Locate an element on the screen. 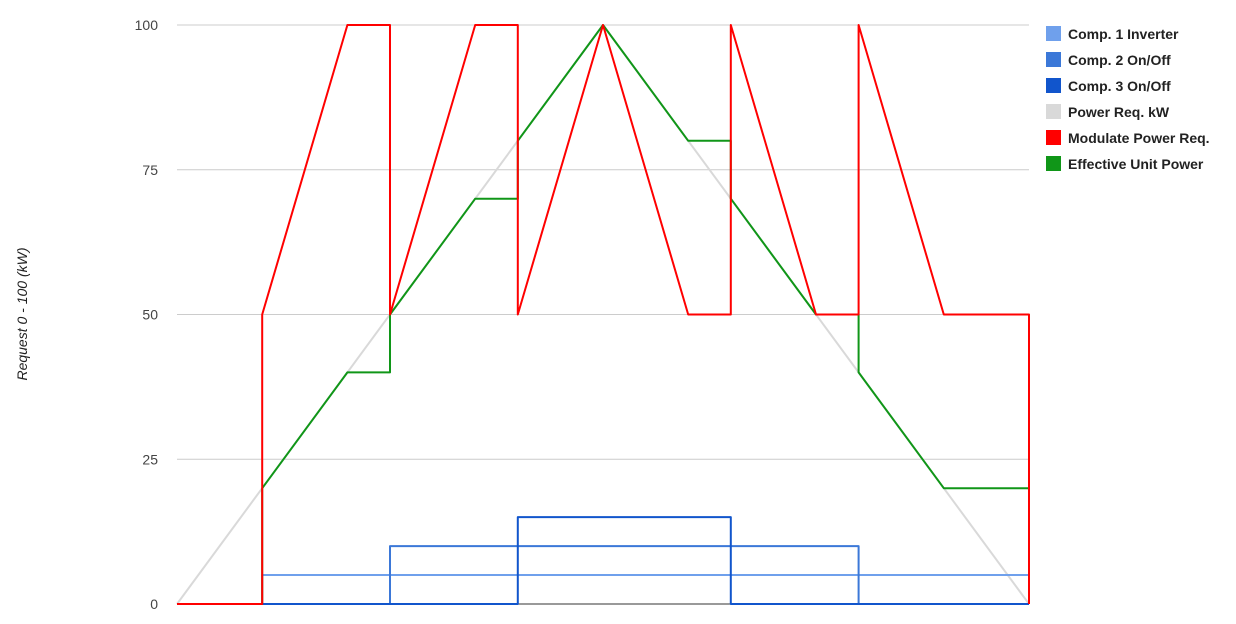  series-line-comp-1-inverter is located at coordinates (603, 589).